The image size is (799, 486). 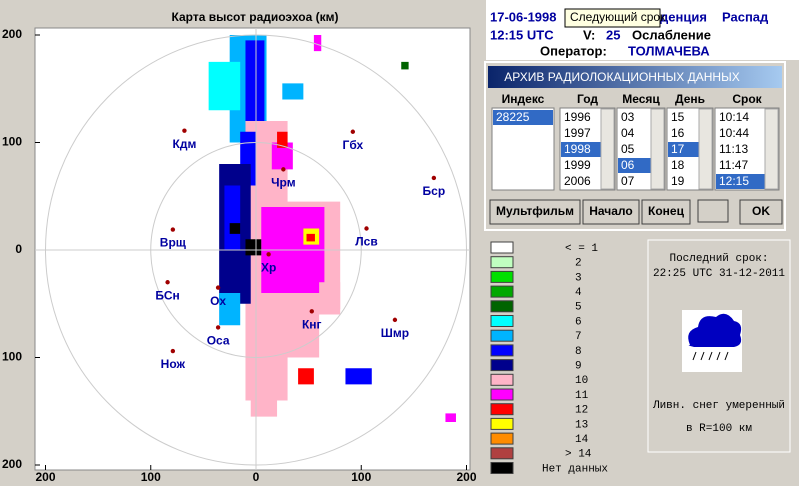 What do you see at coordinates (578, 337) in the screenshot?
I see `legend-label: 7` at bounding box center [578, 337].